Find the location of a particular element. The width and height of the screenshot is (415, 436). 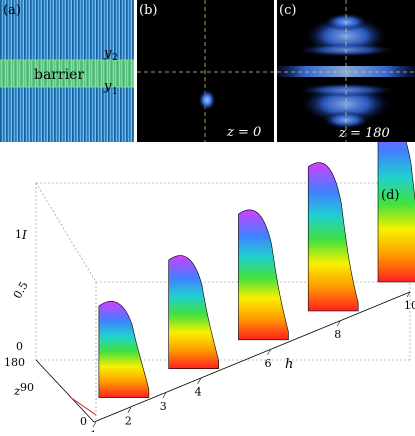

barrier-region is located at coordinates (67, 73).